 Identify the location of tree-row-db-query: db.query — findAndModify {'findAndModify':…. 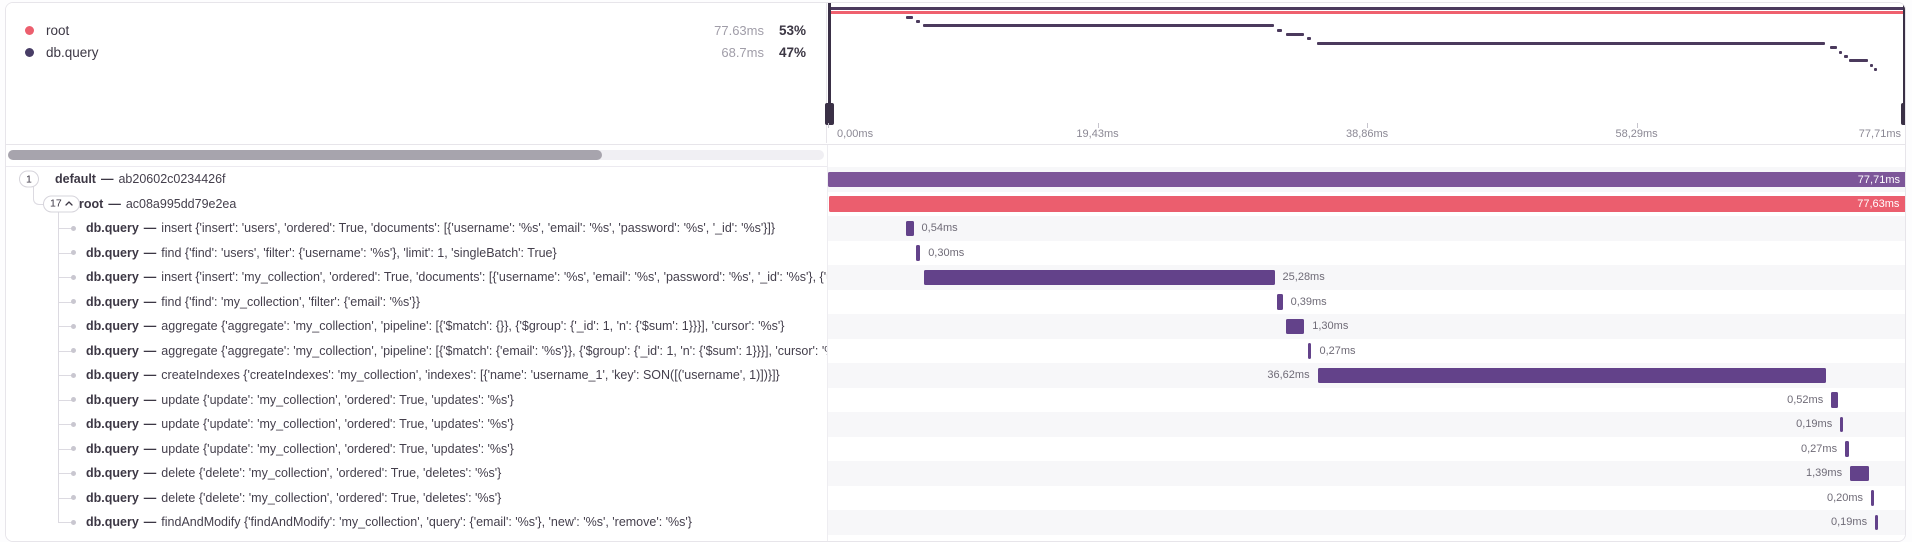
(416, 522).